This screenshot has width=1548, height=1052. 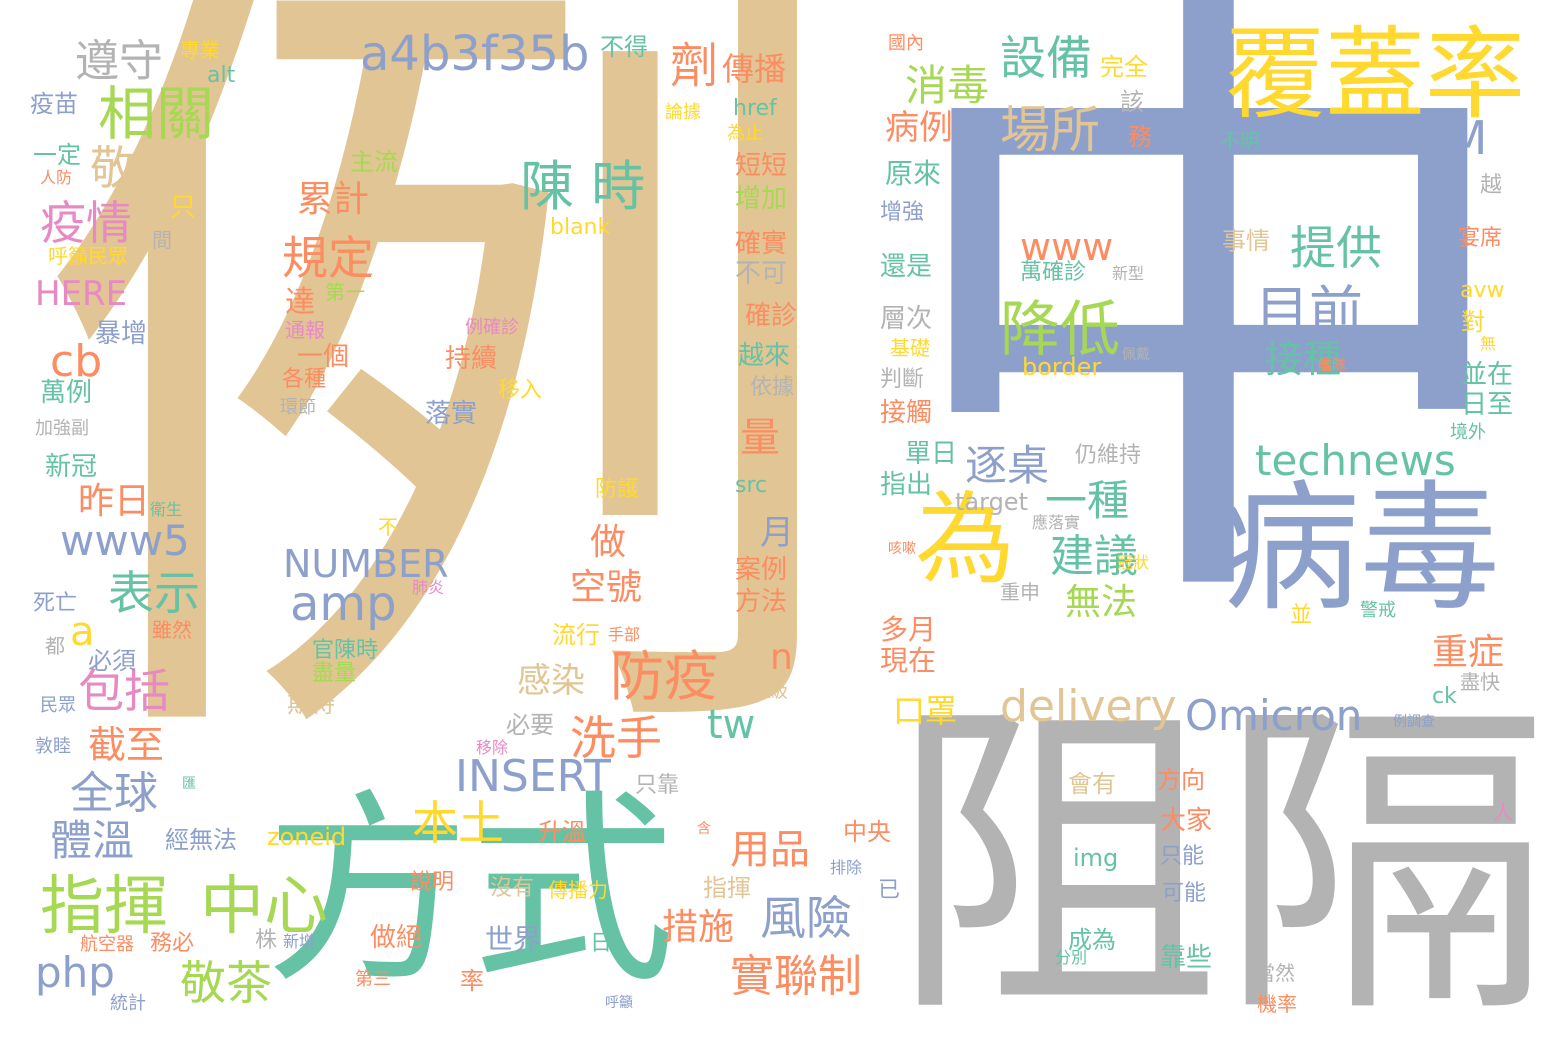 I want to click on word-n: n, so click(x=781, y=657).